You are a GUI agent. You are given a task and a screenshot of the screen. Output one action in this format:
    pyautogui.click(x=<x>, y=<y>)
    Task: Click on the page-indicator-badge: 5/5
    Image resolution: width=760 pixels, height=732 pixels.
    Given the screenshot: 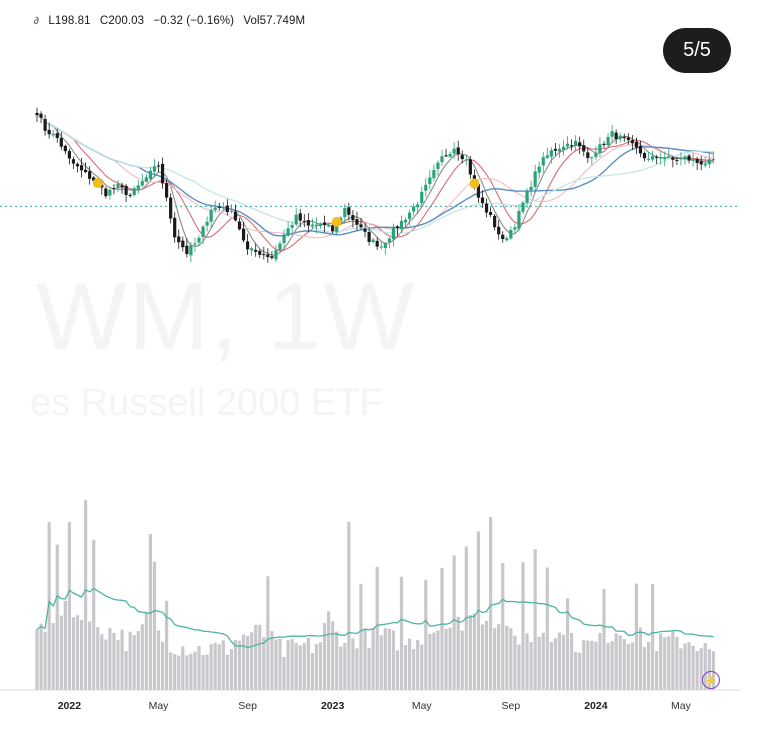 What is the action you would take?
    pyautogui.click(x=697, y=50)
    